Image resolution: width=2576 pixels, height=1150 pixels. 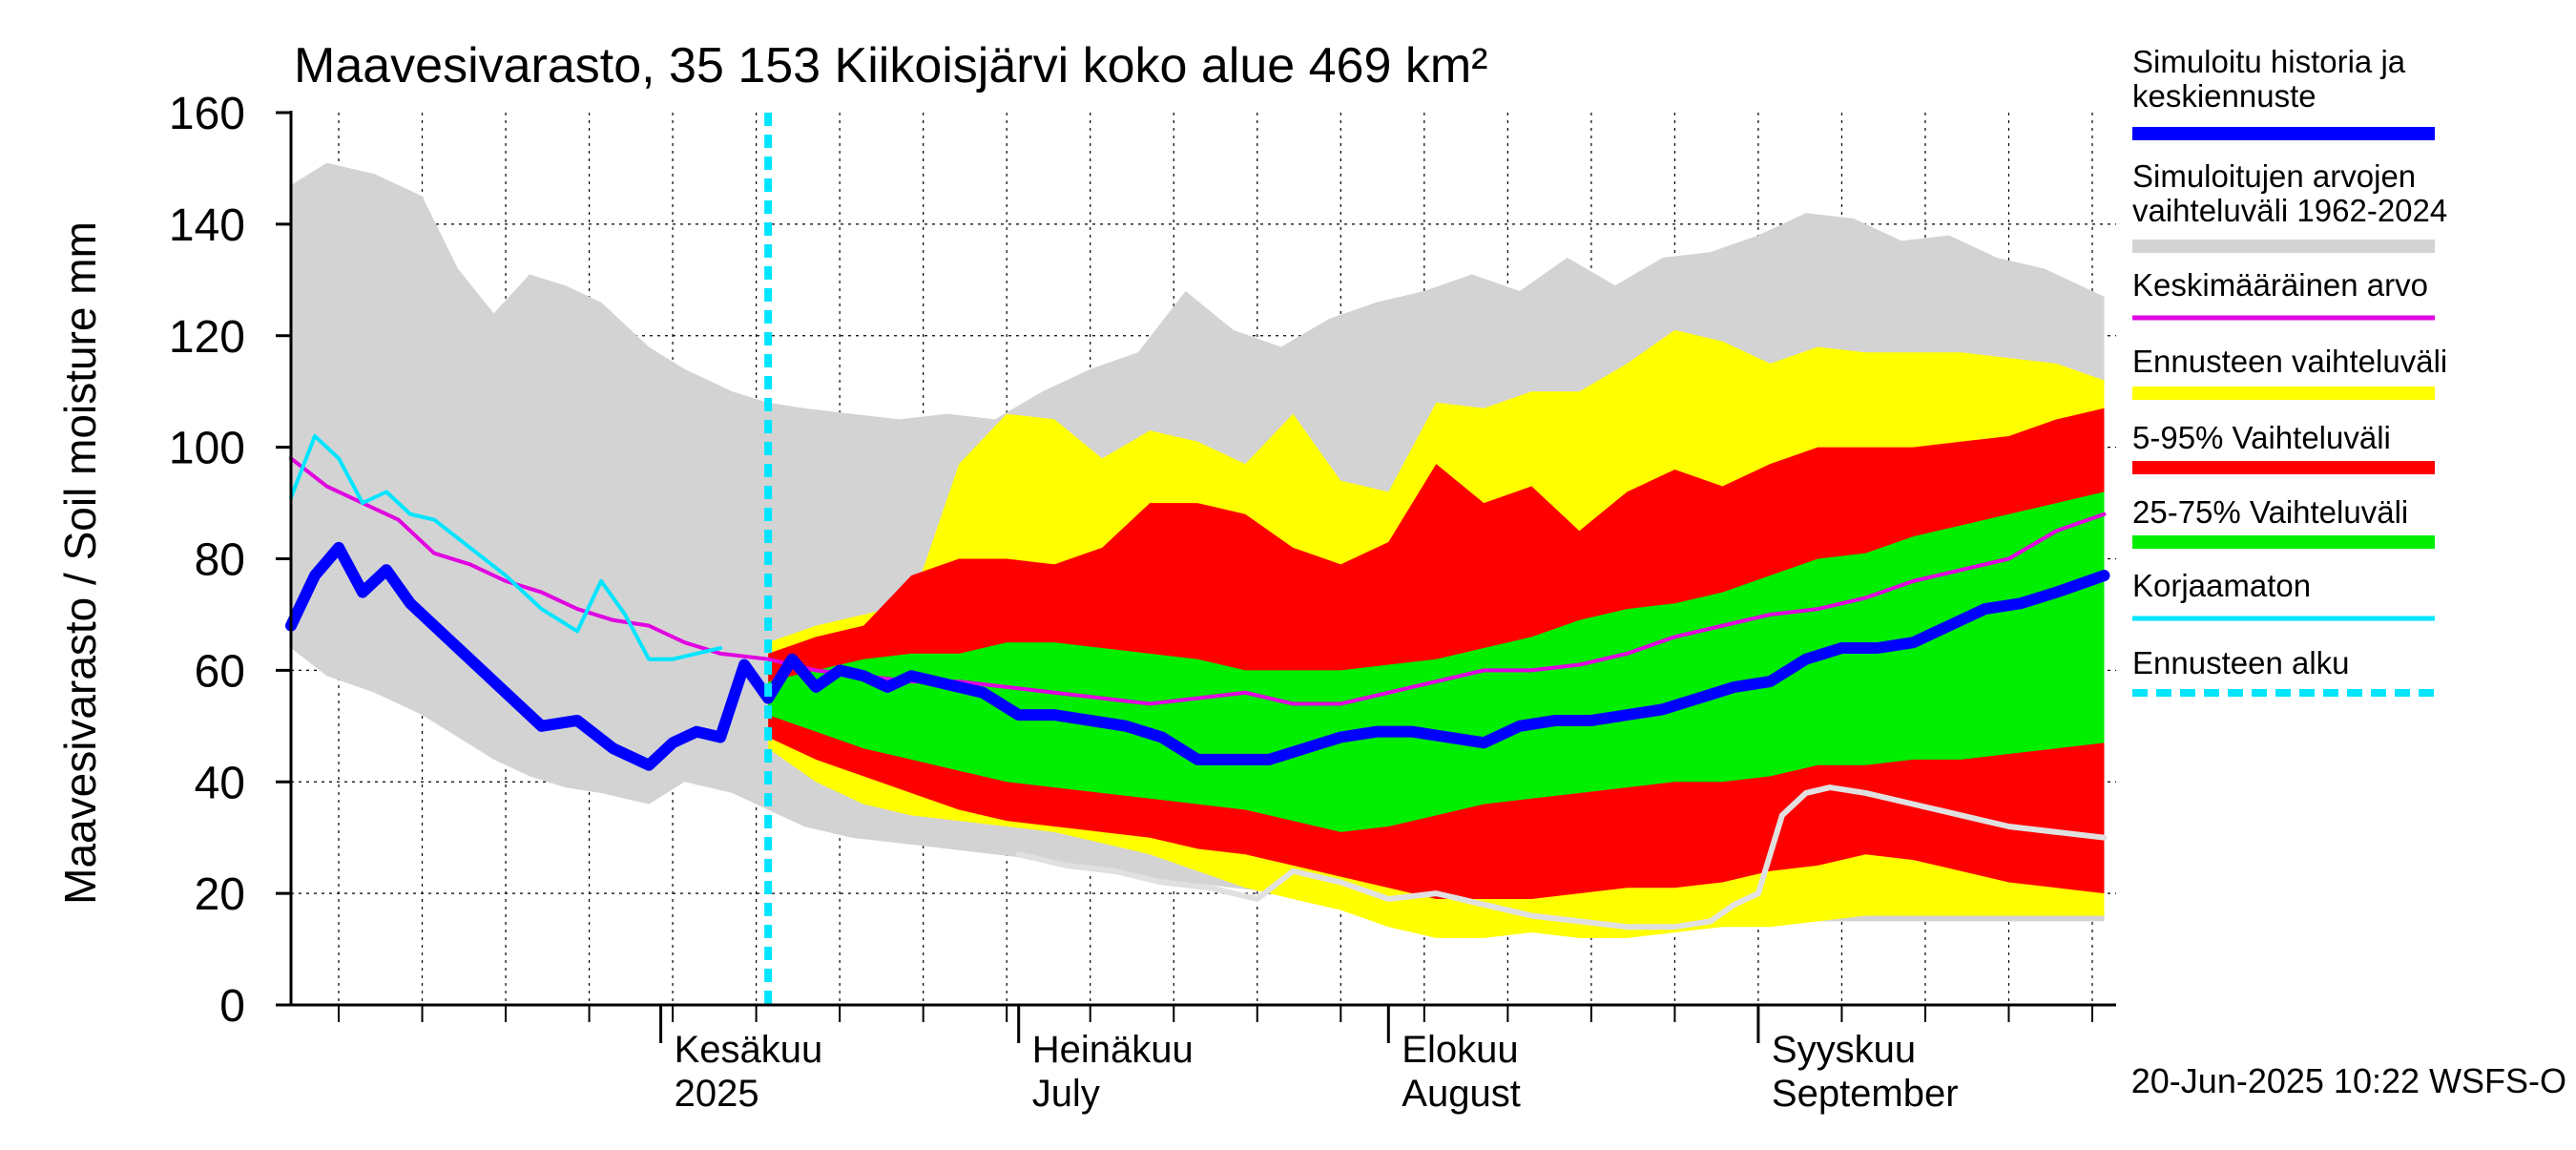 What do you see at coordinates (207, 114) in the screenshot?
I see `y-tick-label: 160` at bounding box center [207, 114].